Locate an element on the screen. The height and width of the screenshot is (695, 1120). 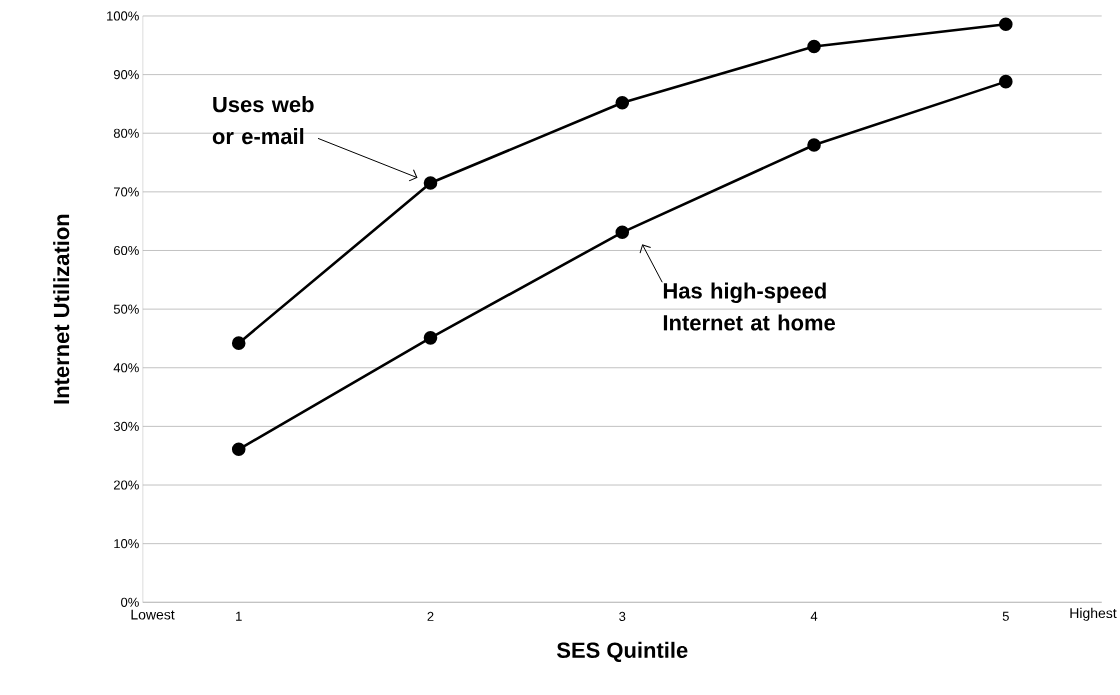
x-axis-title: SES Quintile is located at coordinates (622, 652).